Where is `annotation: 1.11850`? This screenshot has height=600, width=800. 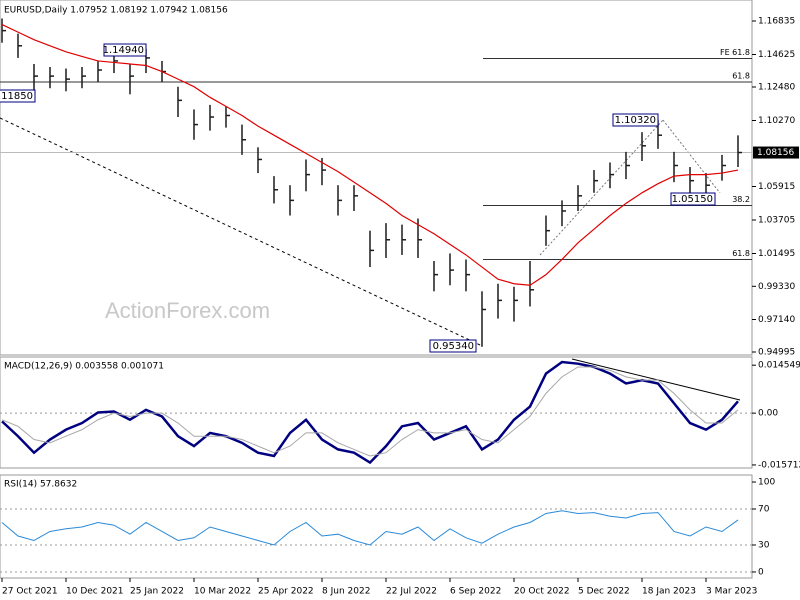 annotation: 1.11850 is located at coordinates (16, 96).